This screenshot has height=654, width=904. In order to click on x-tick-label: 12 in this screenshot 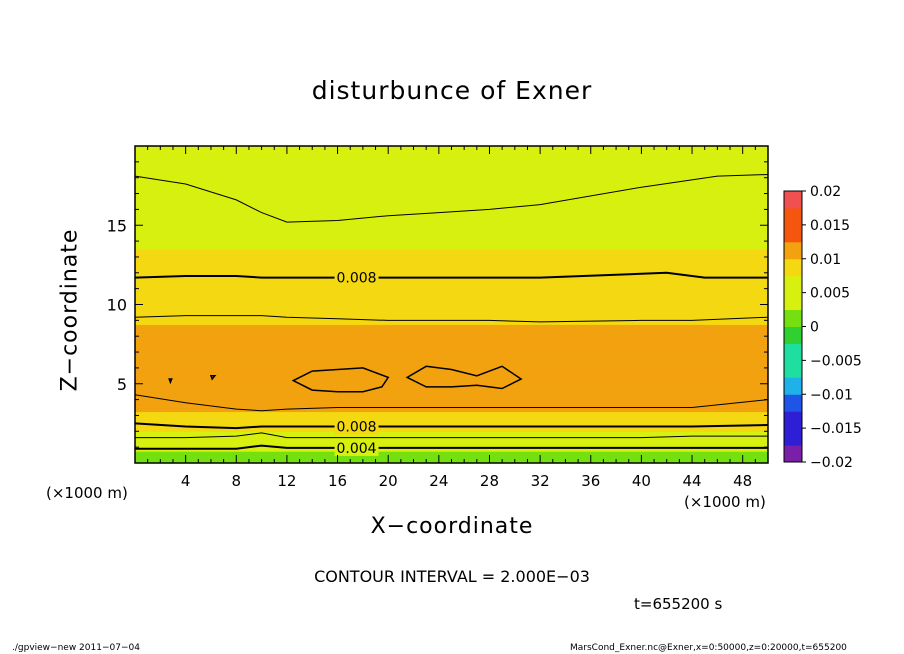, I will do `click(286, 481)`.